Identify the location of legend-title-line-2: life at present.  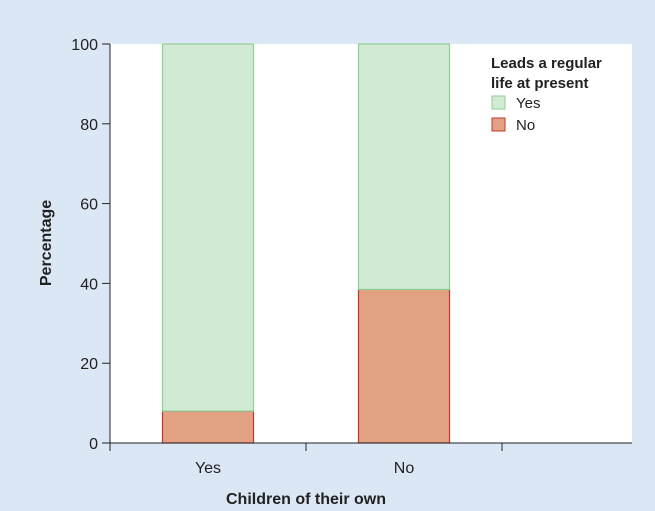
(540, 83).